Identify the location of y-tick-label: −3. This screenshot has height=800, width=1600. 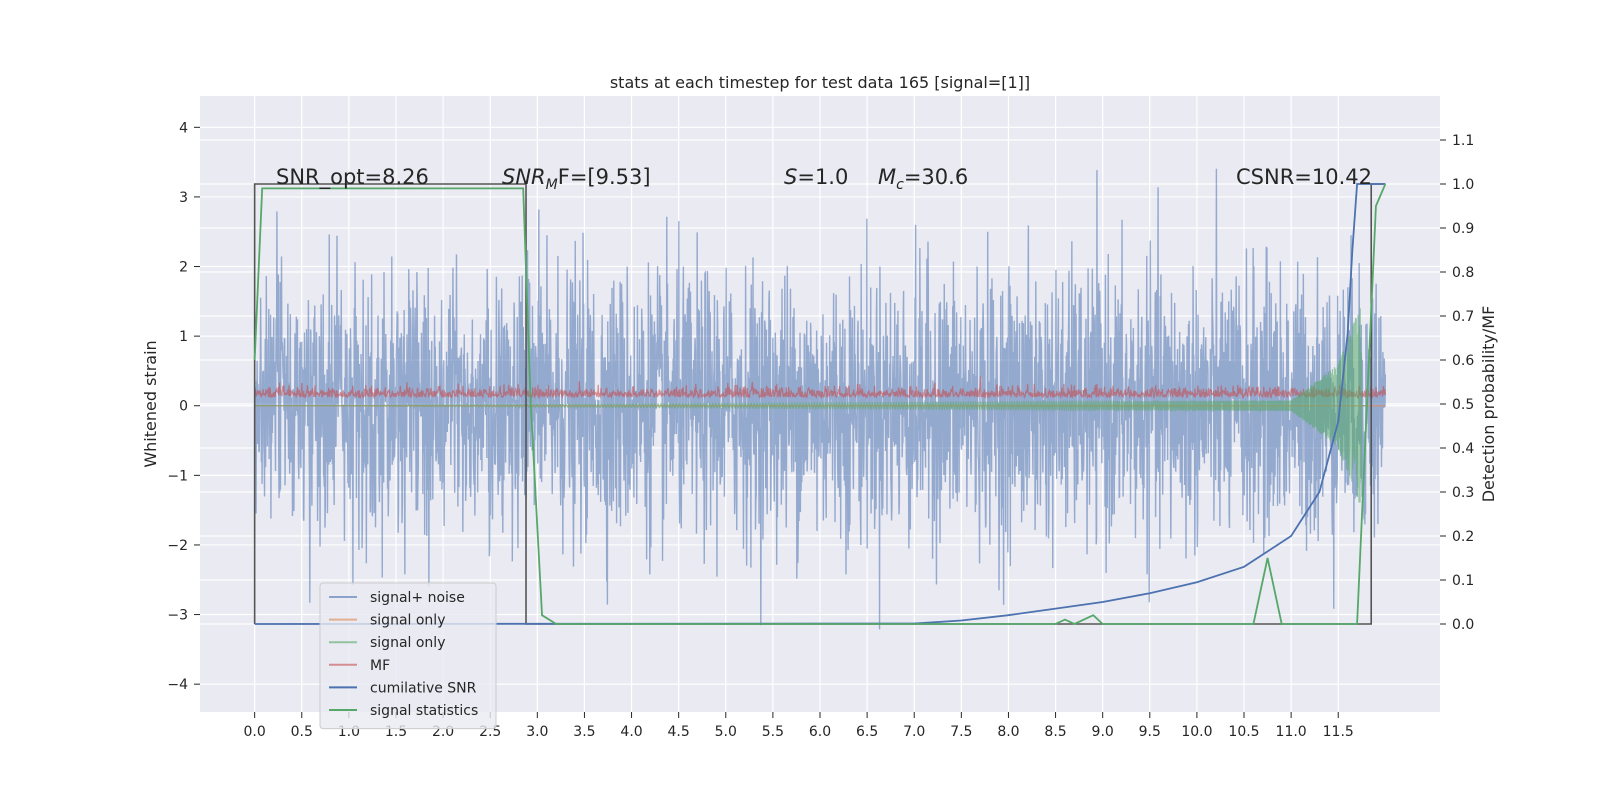
(177, 616).